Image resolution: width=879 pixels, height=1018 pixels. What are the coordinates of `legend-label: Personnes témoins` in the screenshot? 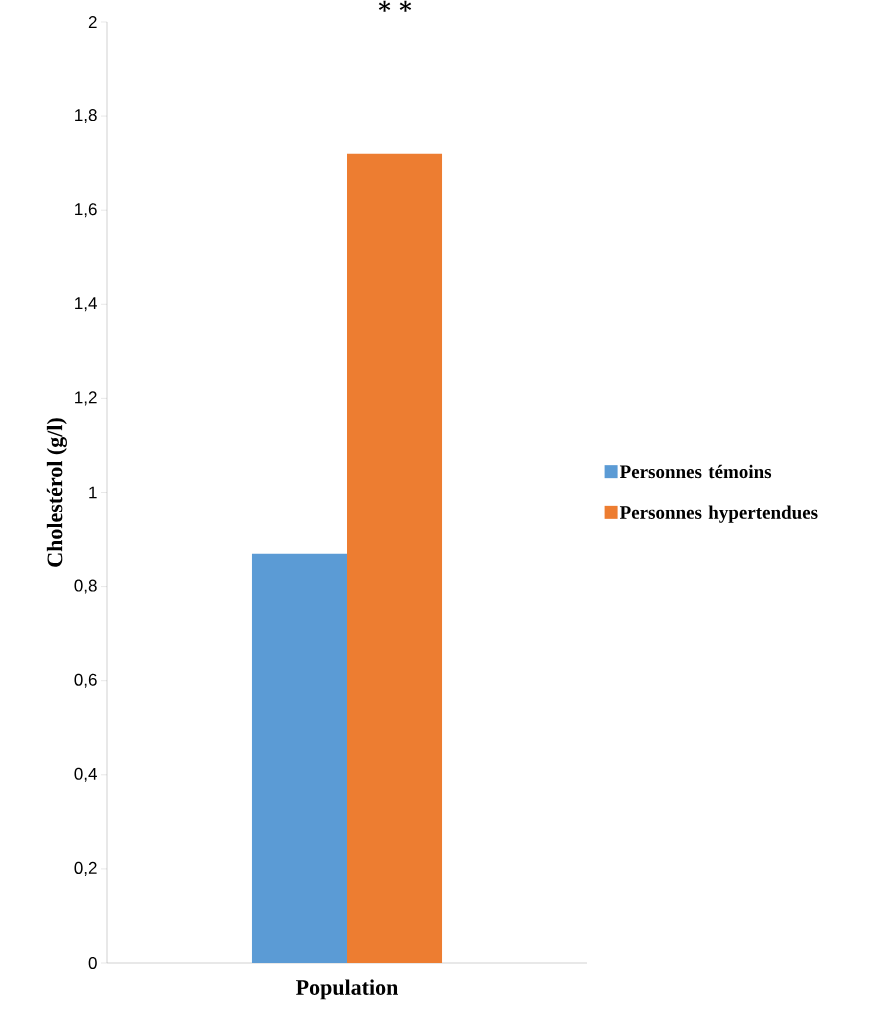 It's located at (695, 471).